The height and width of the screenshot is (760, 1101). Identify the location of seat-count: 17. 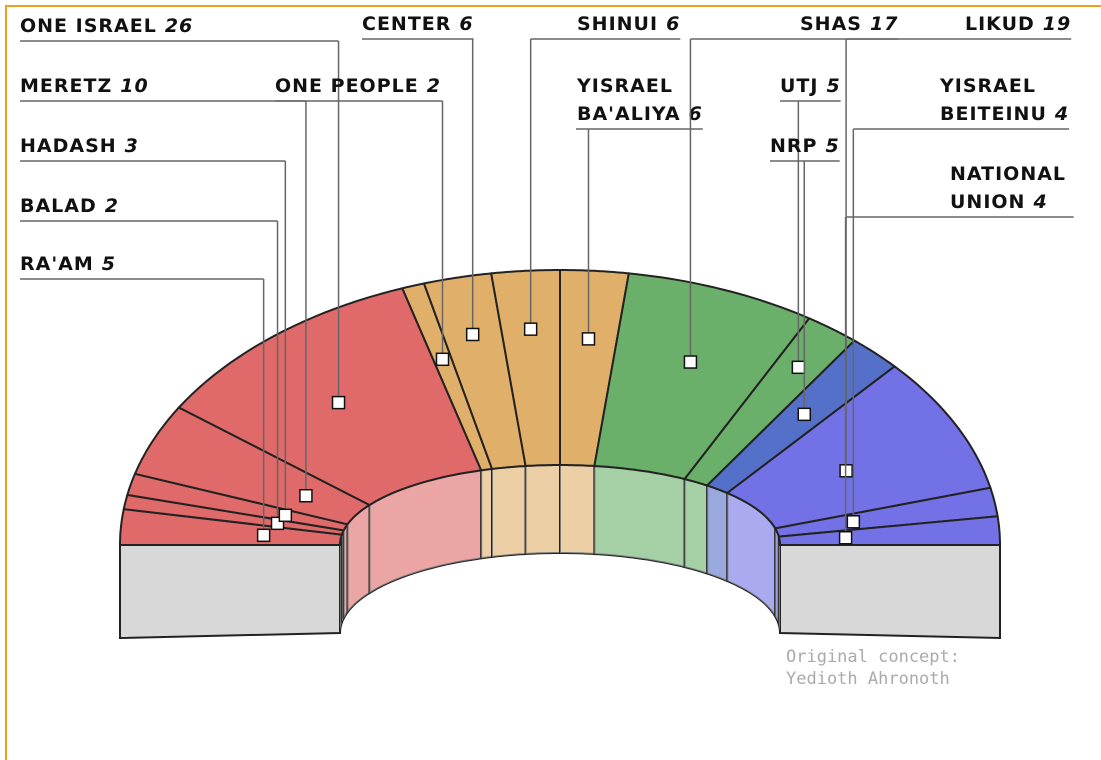
(884, 24).